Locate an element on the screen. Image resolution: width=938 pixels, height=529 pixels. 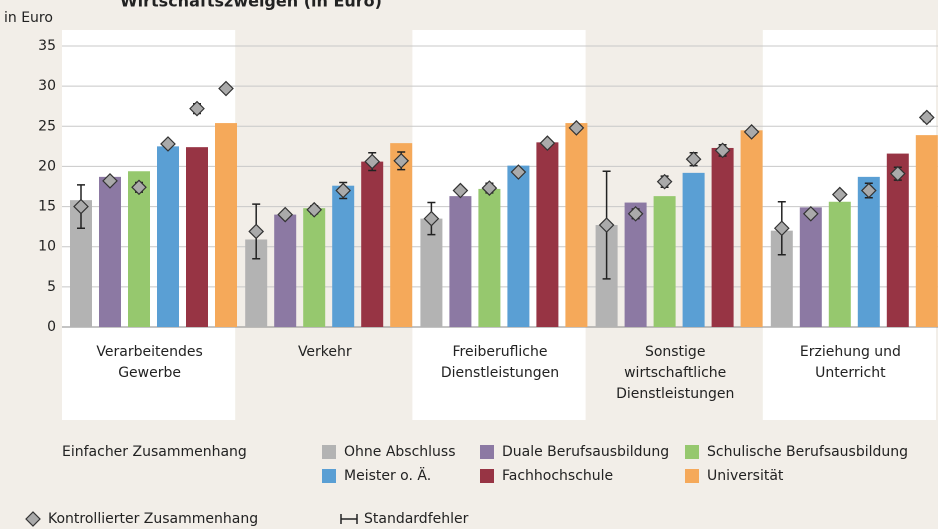
x-tick-label: Verarbeitendes is located at coordinates (149, 352).